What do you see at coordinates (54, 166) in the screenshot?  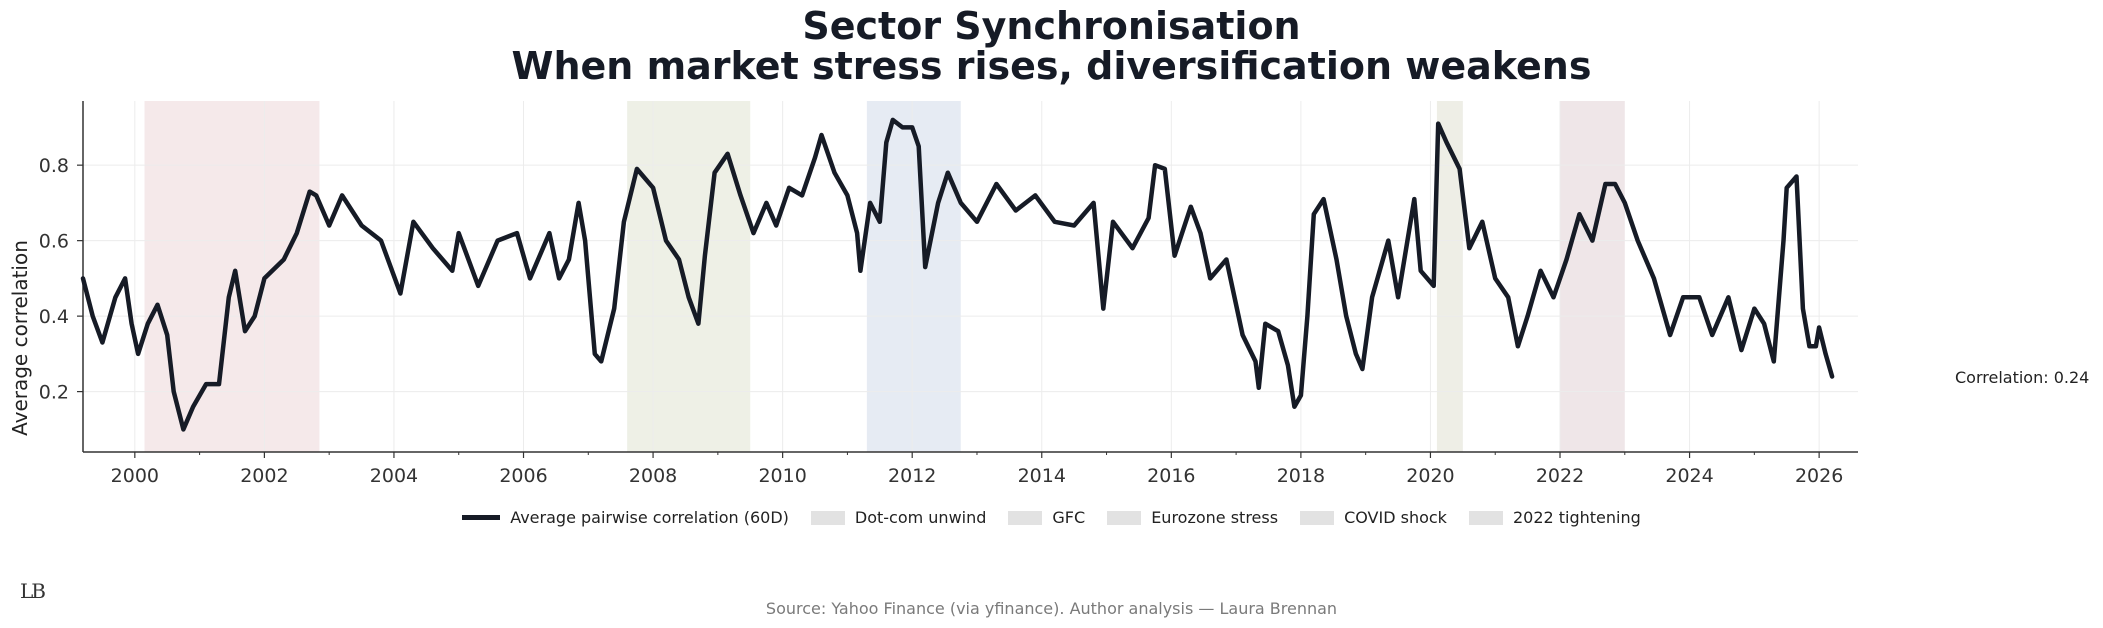 I see `y-tick-label: 0.8` at bounding box center [54, 166].